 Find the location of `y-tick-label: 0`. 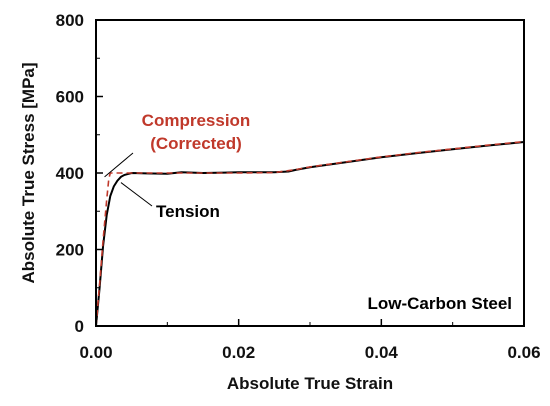

y-tick-label: 0 is located at coordinates (79, 326).